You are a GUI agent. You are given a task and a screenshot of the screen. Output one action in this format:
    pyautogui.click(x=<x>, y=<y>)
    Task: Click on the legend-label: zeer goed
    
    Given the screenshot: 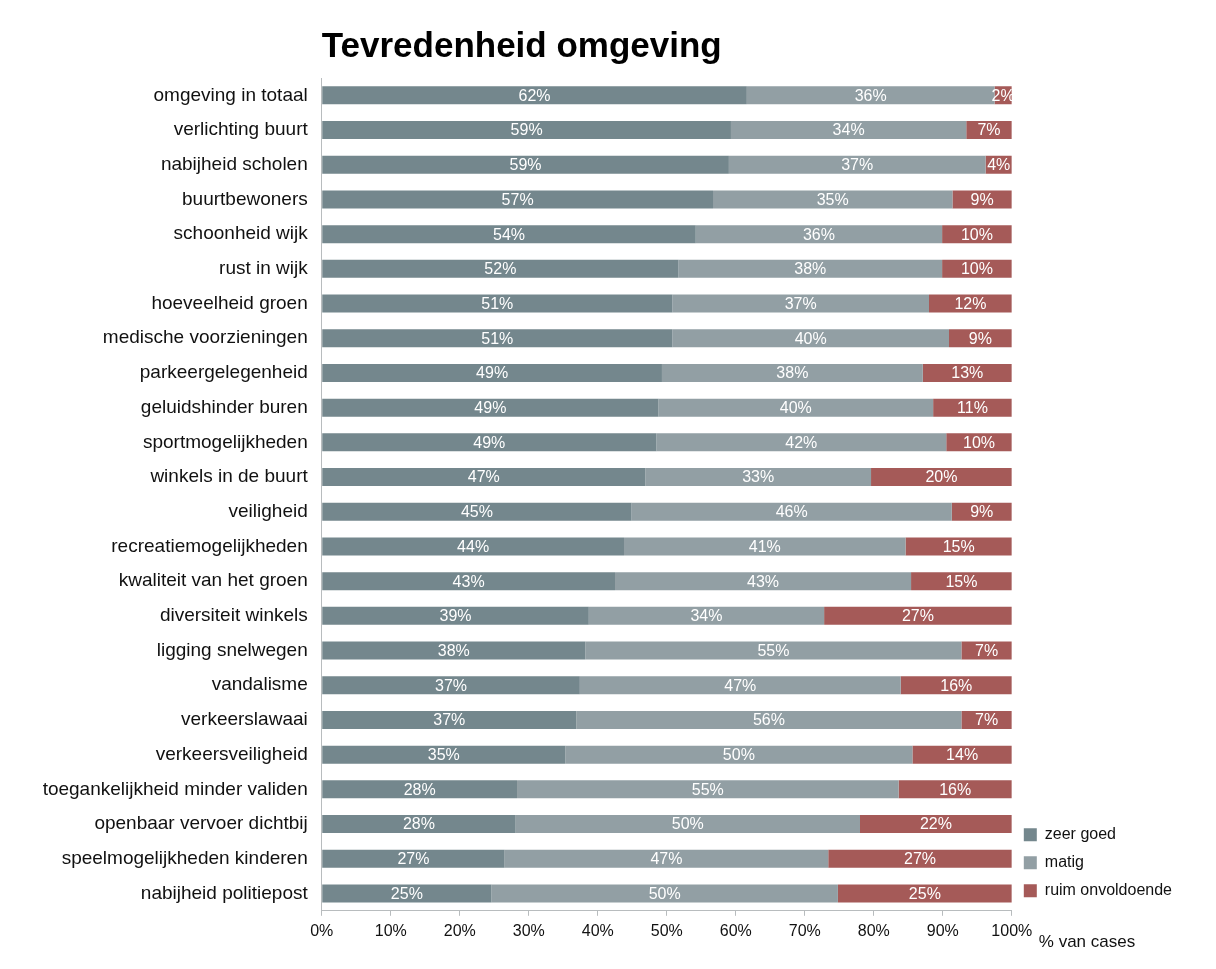 What is the action you would take?
    pyautogui.click(x=1080, y=834)
    